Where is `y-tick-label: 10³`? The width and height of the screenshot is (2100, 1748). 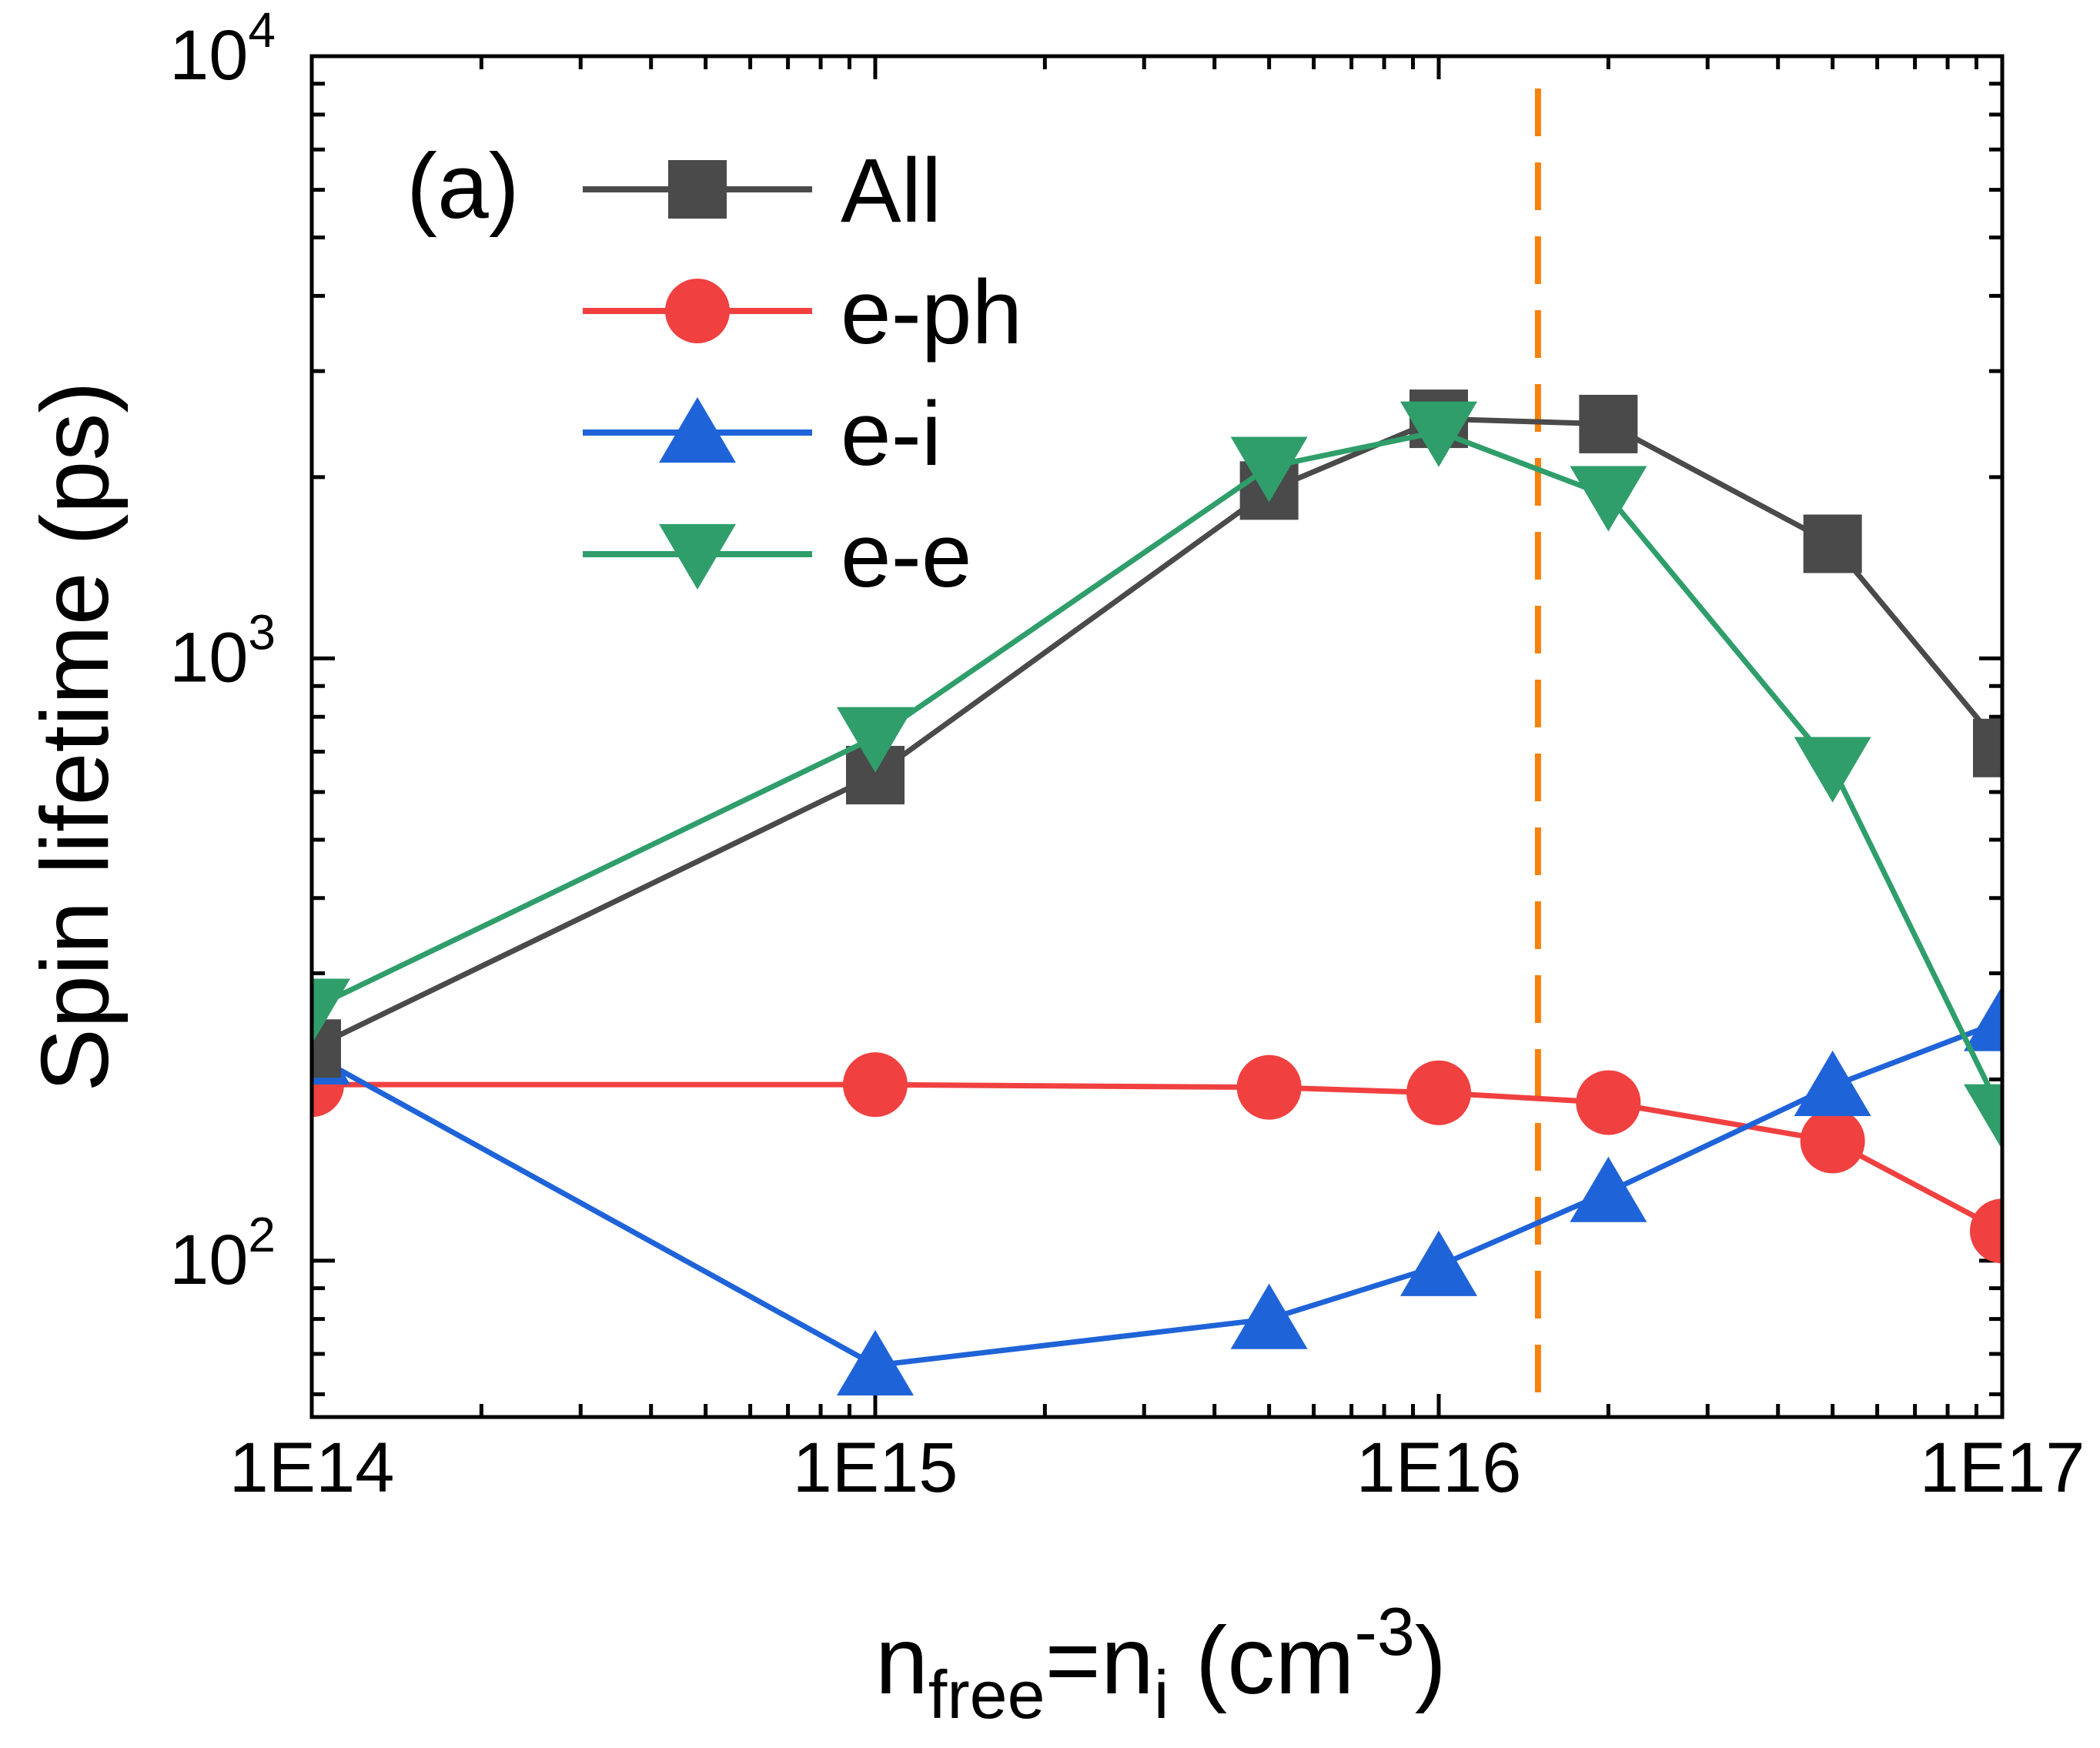
y-tick-label: 10³ is located at coordinates (222, 651).